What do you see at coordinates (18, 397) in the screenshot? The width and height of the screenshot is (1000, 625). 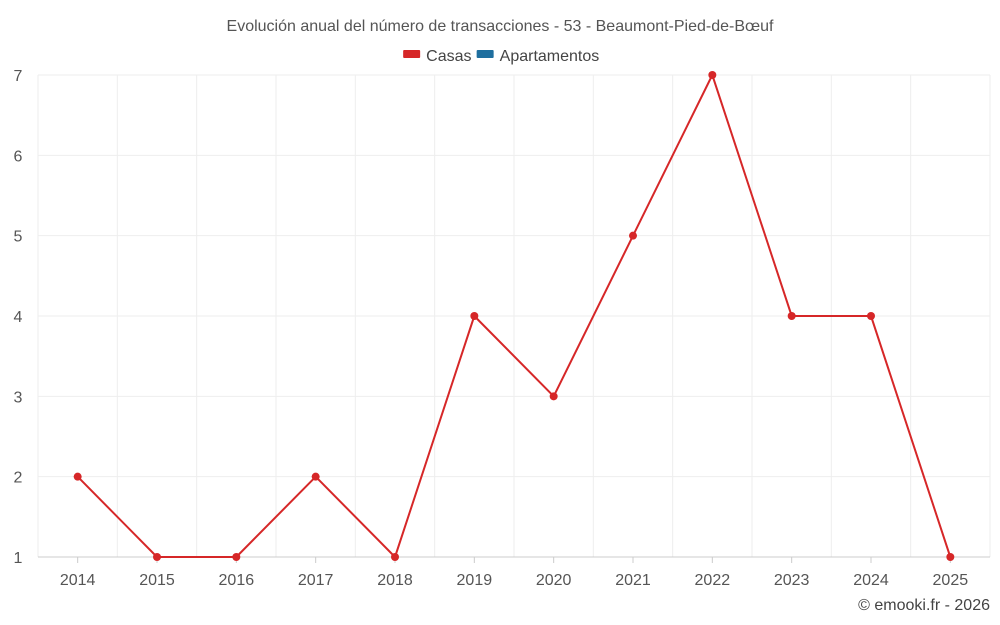 I see `y-tick-label: 3` at bounding box center [18, 397].